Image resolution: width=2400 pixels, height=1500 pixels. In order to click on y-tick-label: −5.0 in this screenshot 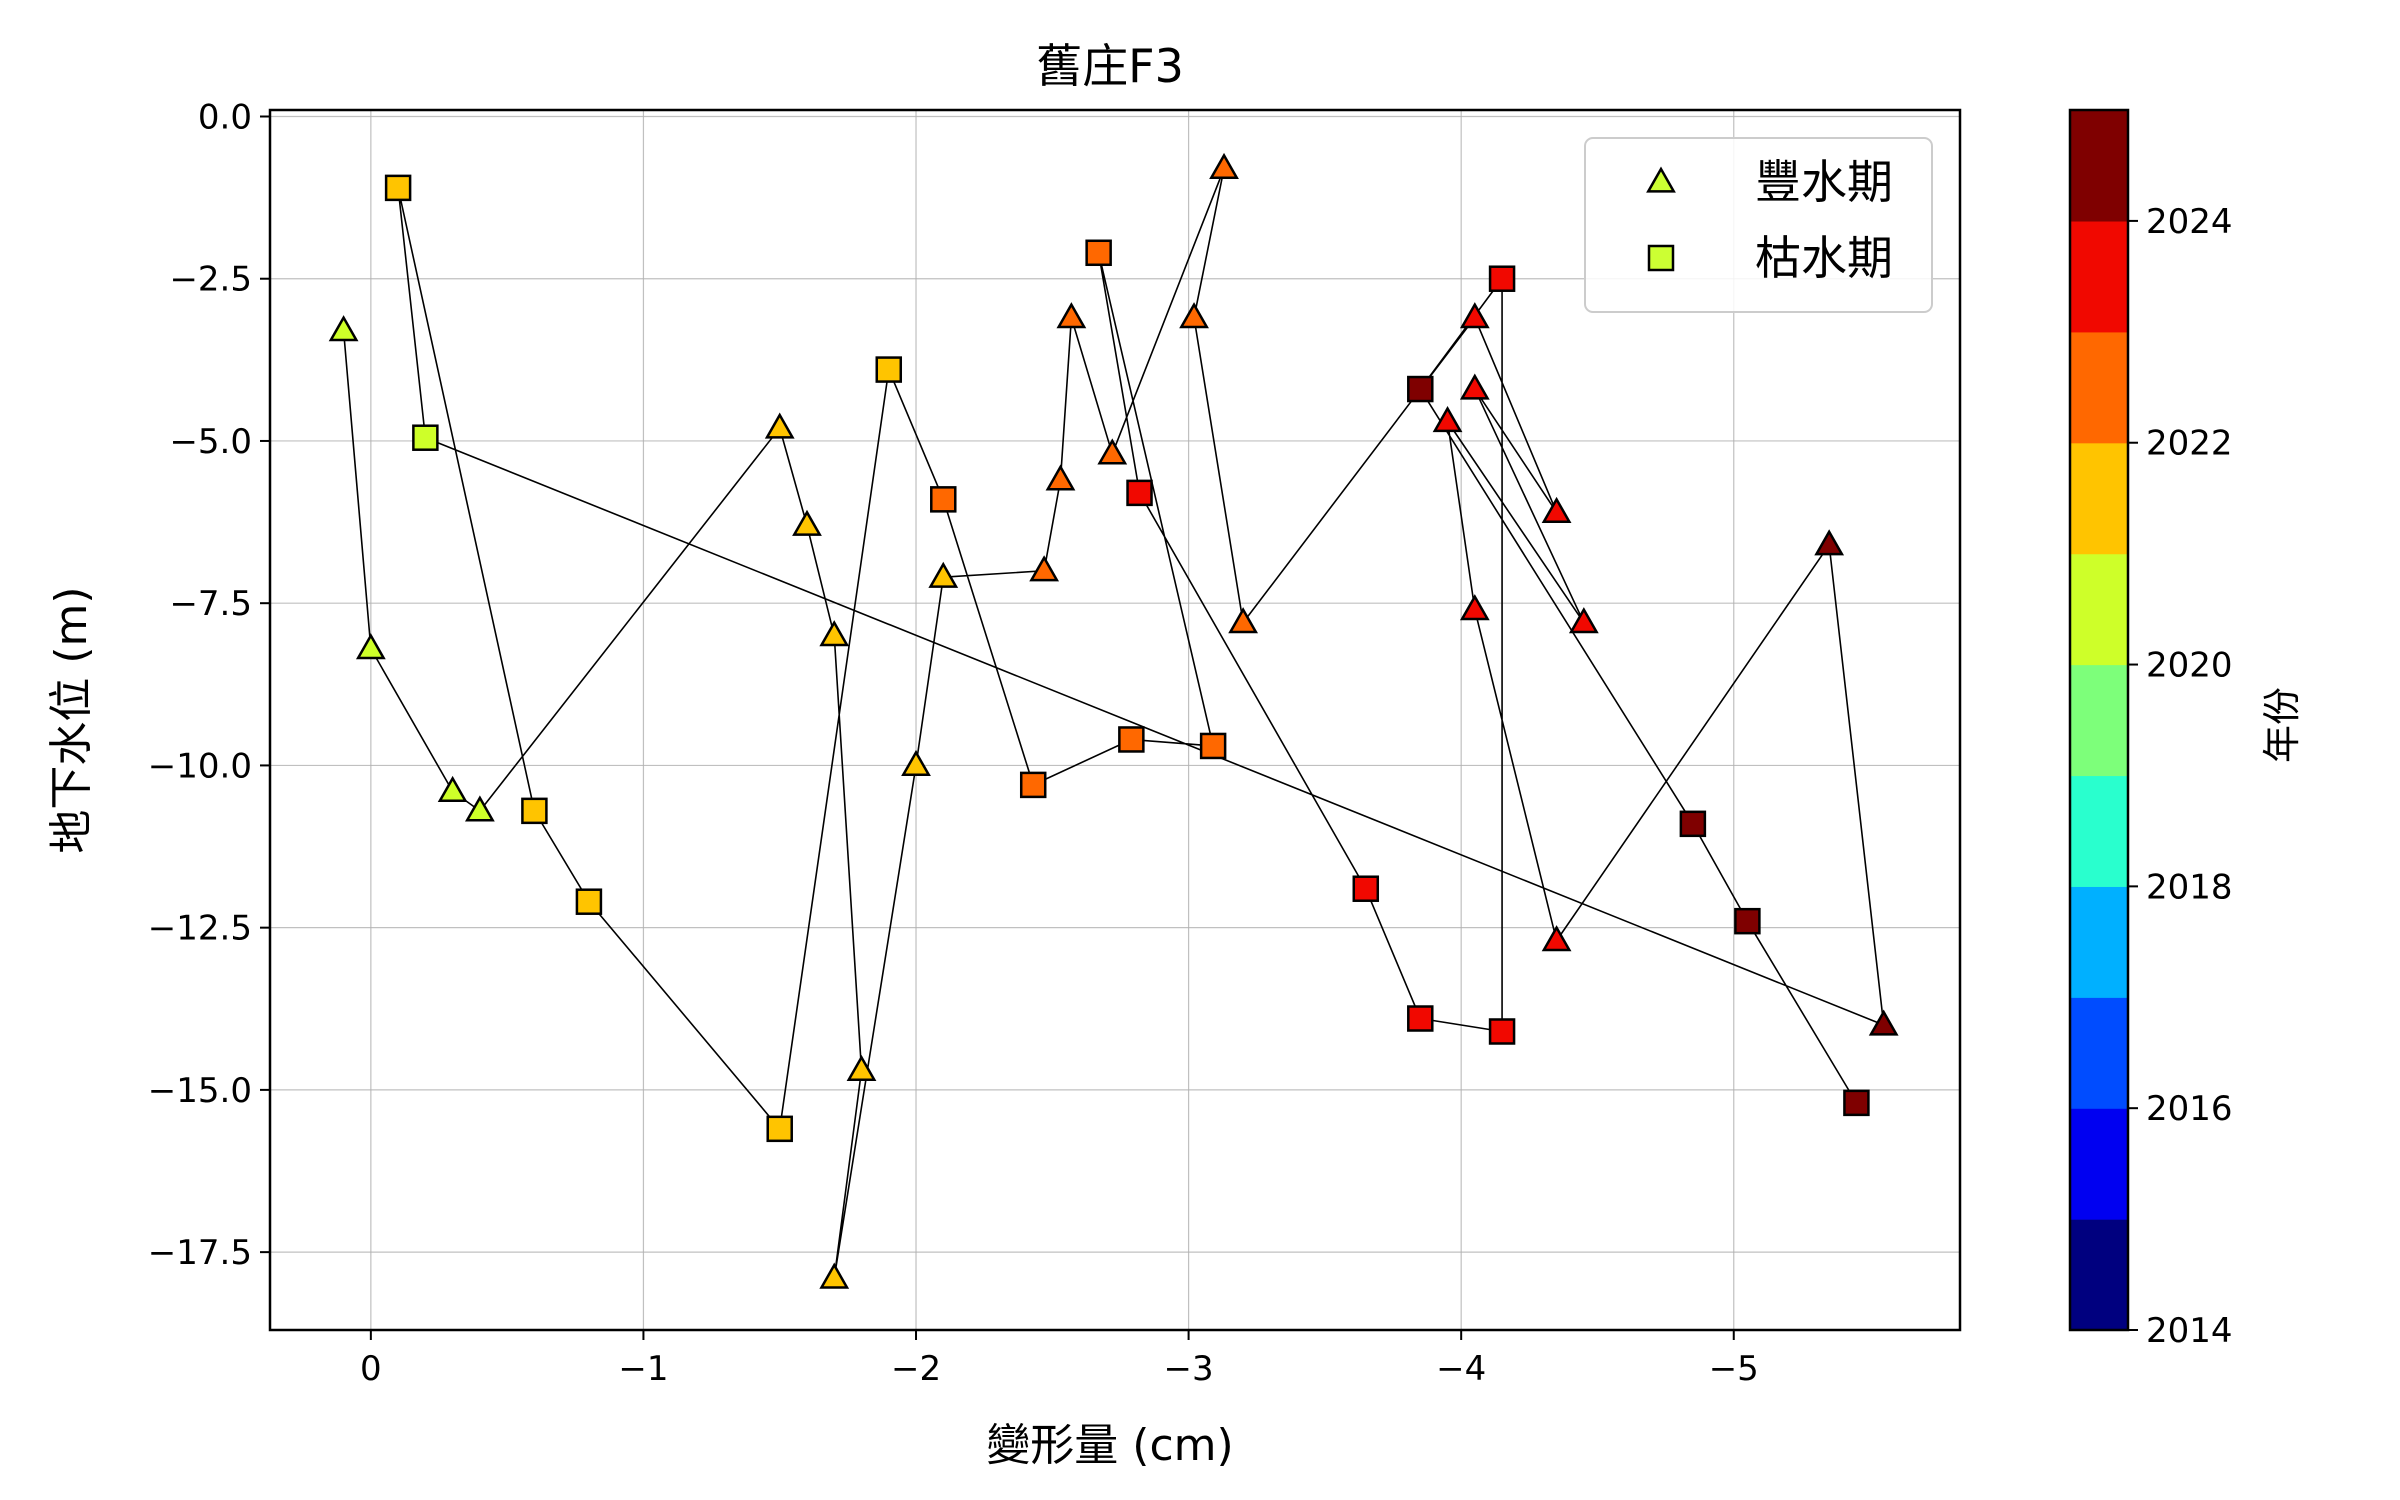, I will do `click(210, 442)`.